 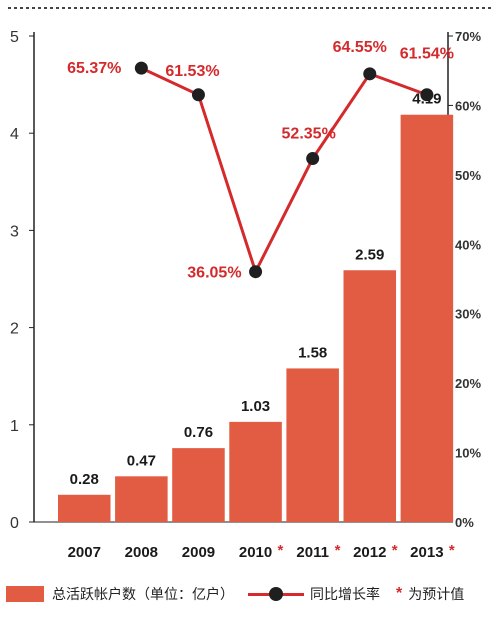 I want to click on legend: 总活跃帐户数（单位：亿户） 同比增长率 * 为预计值, so click(x=250, y=594).